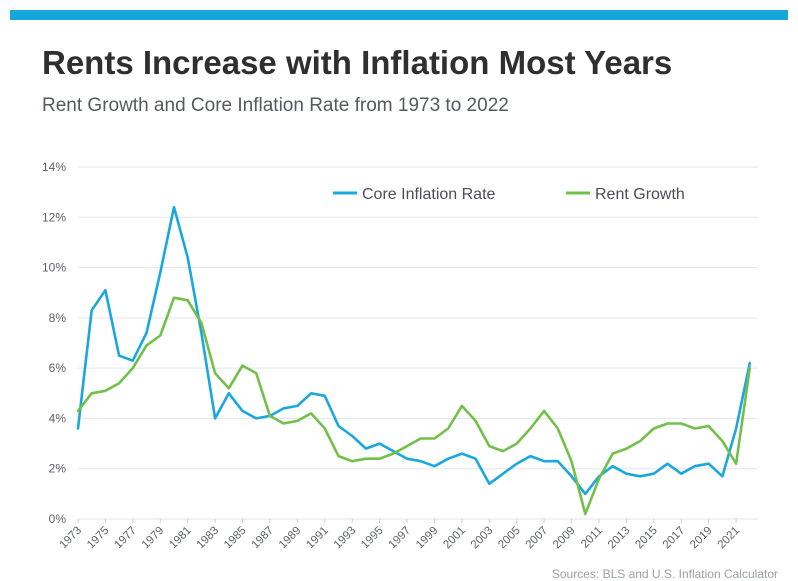 This screenshot has height=581, width=798. I want to click on x-tick-label: 1983, so click(208, 538).